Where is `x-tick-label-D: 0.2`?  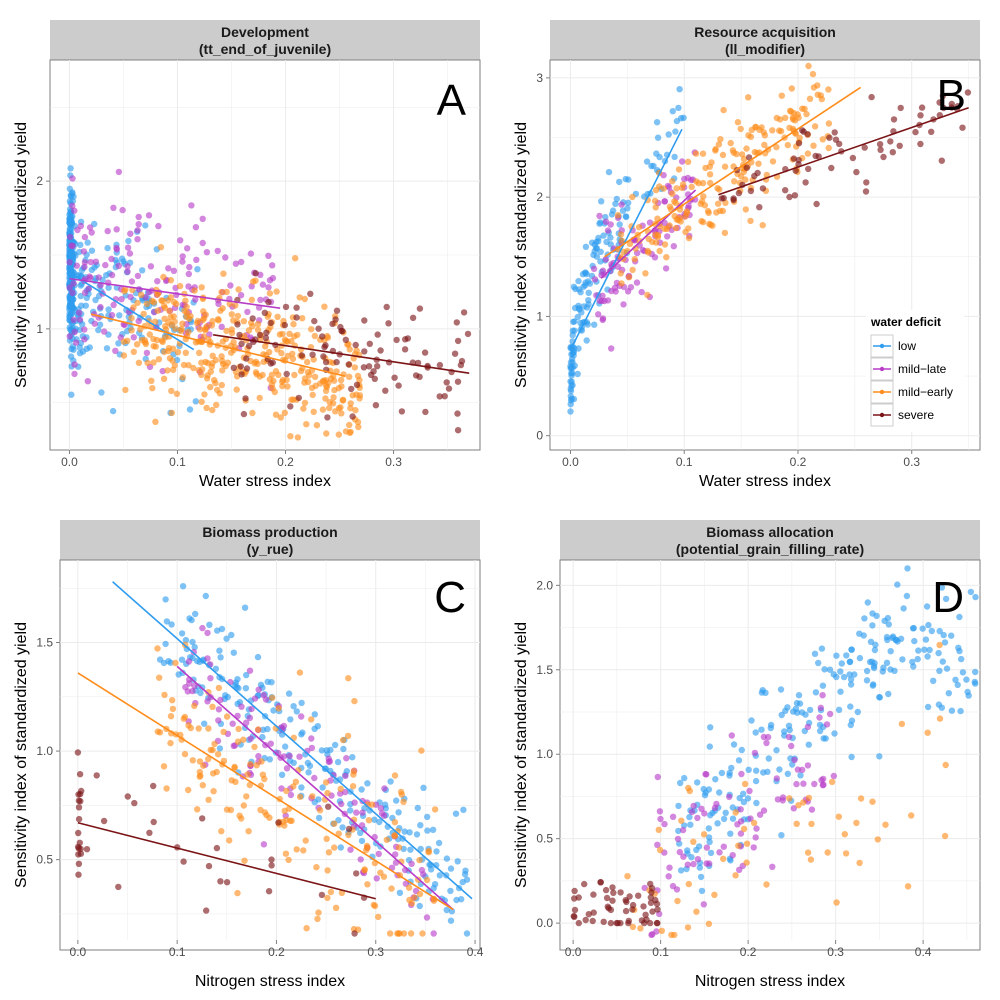
x-tick-label-D: 0.2 is located at coordinates (748, 952).